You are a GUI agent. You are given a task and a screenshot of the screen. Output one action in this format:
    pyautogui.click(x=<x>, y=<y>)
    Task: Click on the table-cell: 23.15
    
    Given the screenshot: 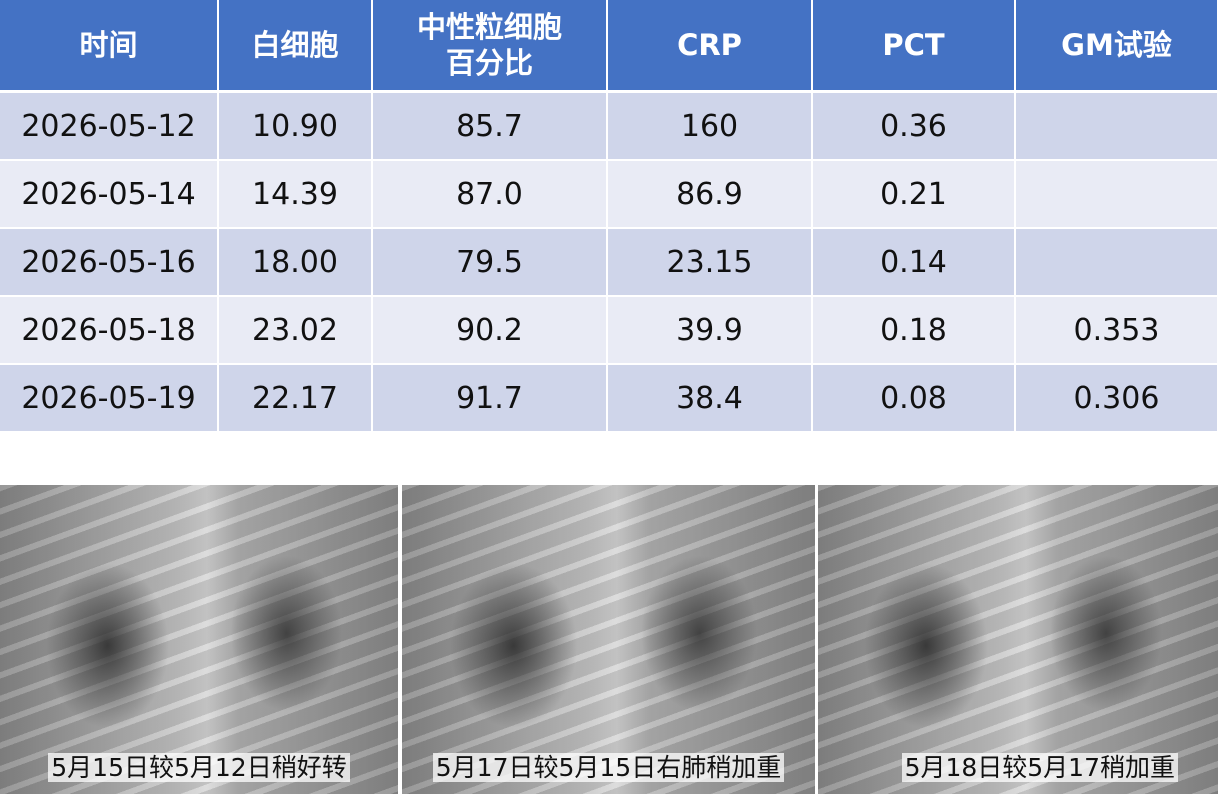 What is the action you would take?
    pyautogui.click(x=710, y=262)
    